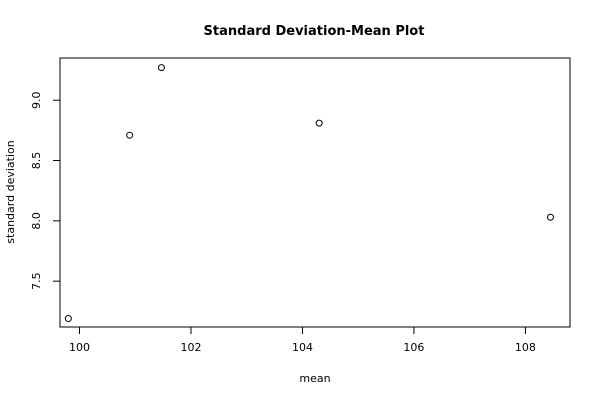 The image size is (599, 405). Describe the element at coordinates (525, 347) in the screenshot. I see `x-tick-label: 108` at that location.